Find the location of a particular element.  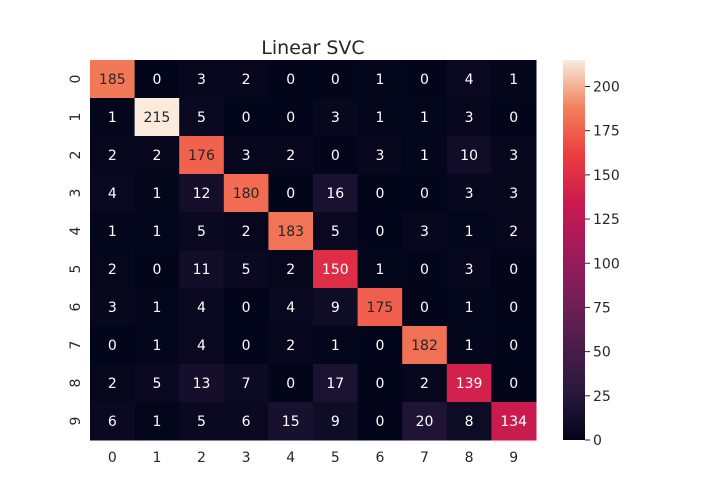

cell-value-label: 6 is located at coordinates (246, 422).